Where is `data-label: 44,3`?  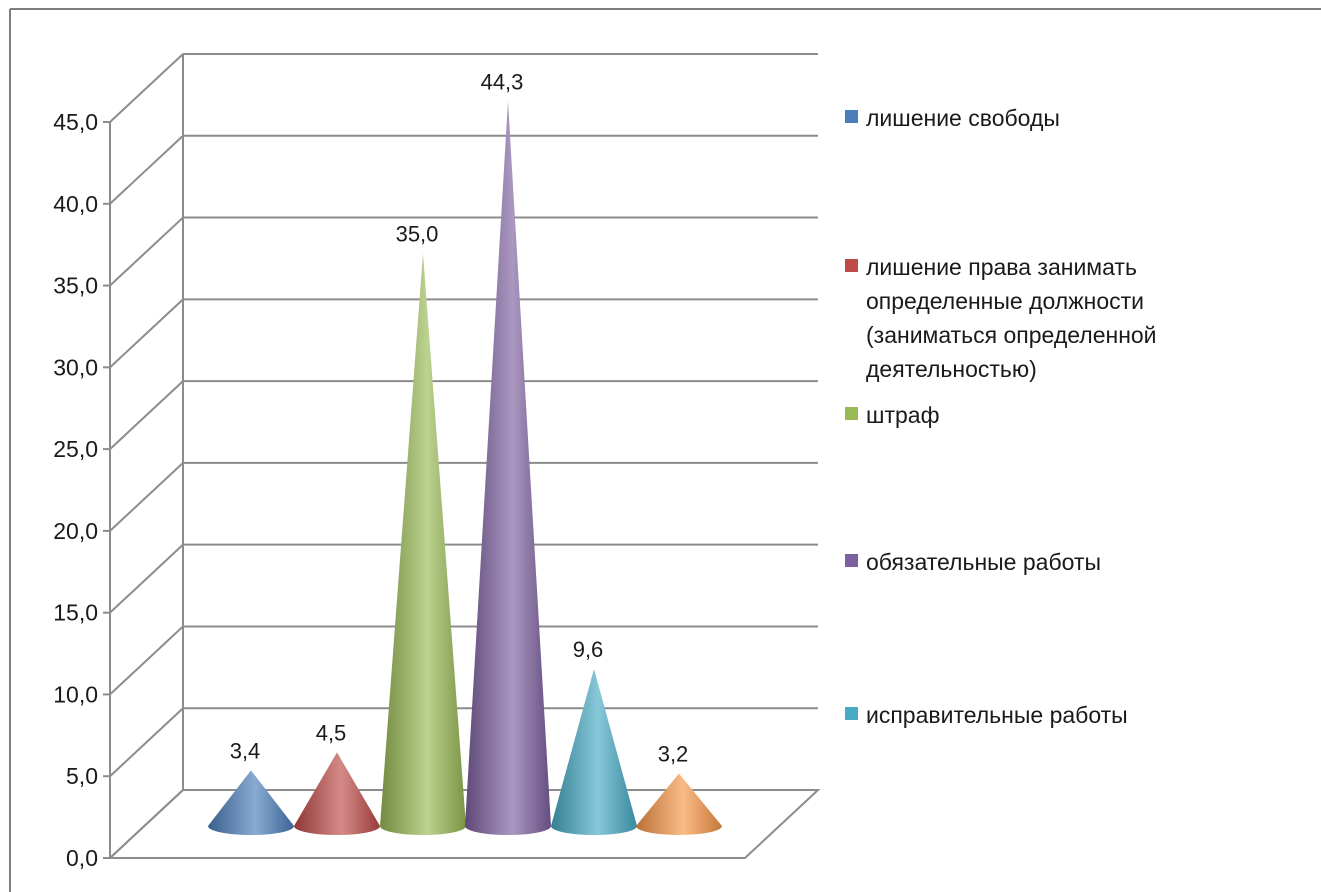 data-label: 44,3 is located at coordinates (502, 81).